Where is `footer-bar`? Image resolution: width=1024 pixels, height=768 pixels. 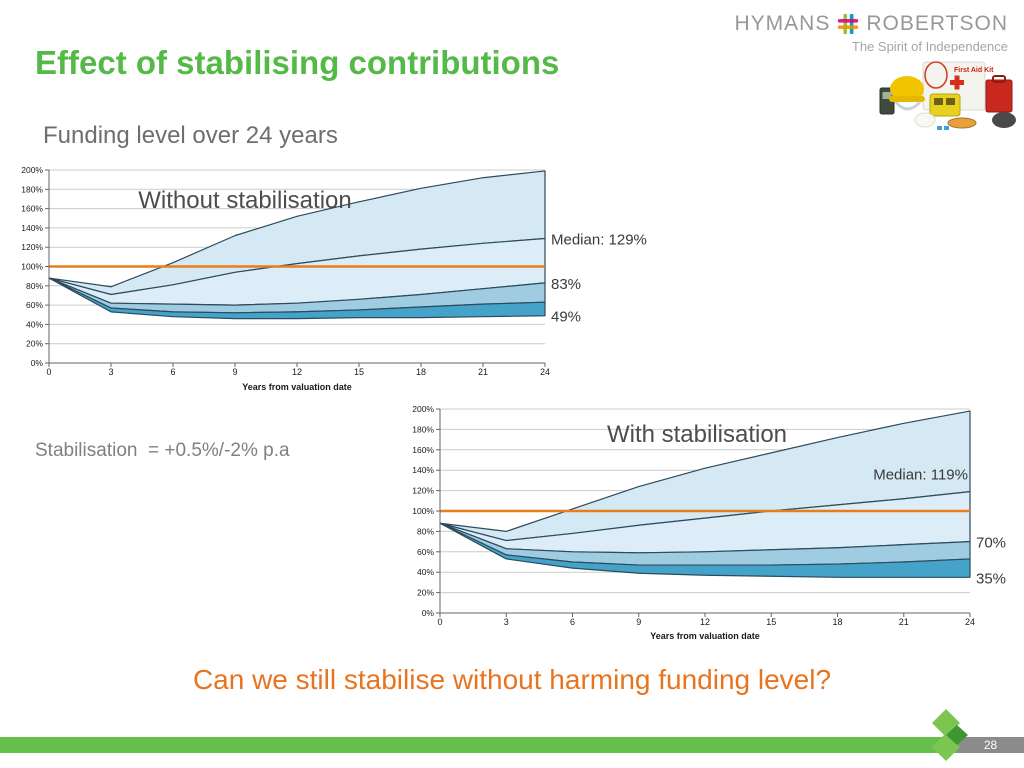
footer-bar is located at coordinates (478, 745).